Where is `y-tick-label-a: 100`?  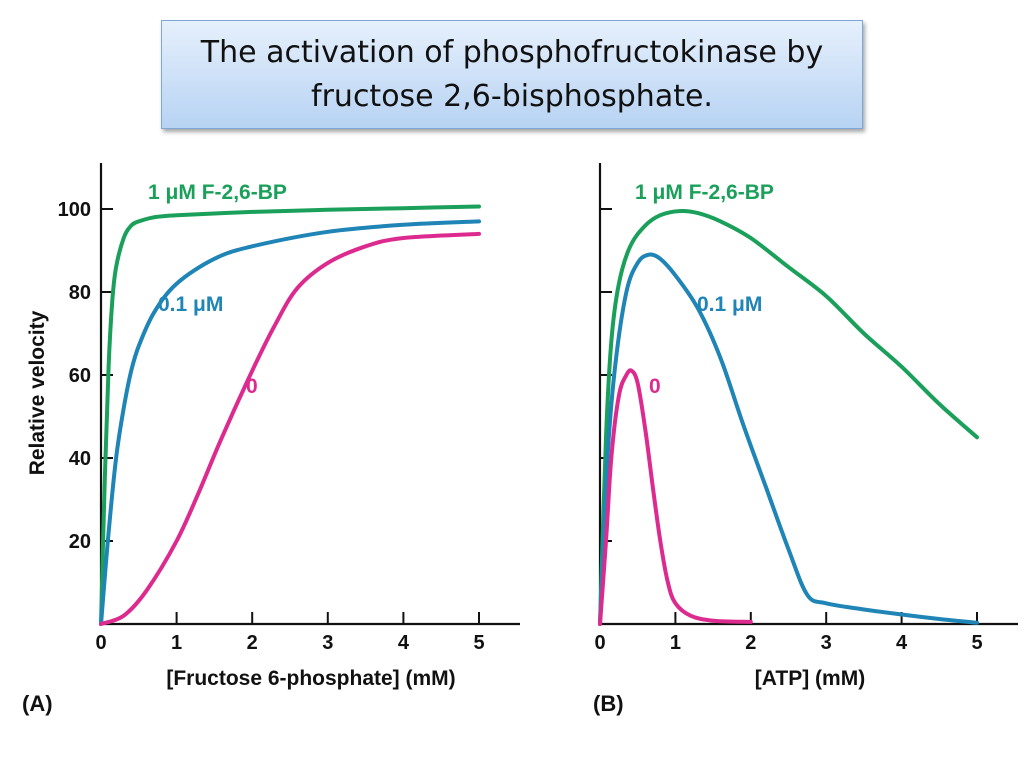 y-tick-label-a: 100 is located at coordinates (74, 210).